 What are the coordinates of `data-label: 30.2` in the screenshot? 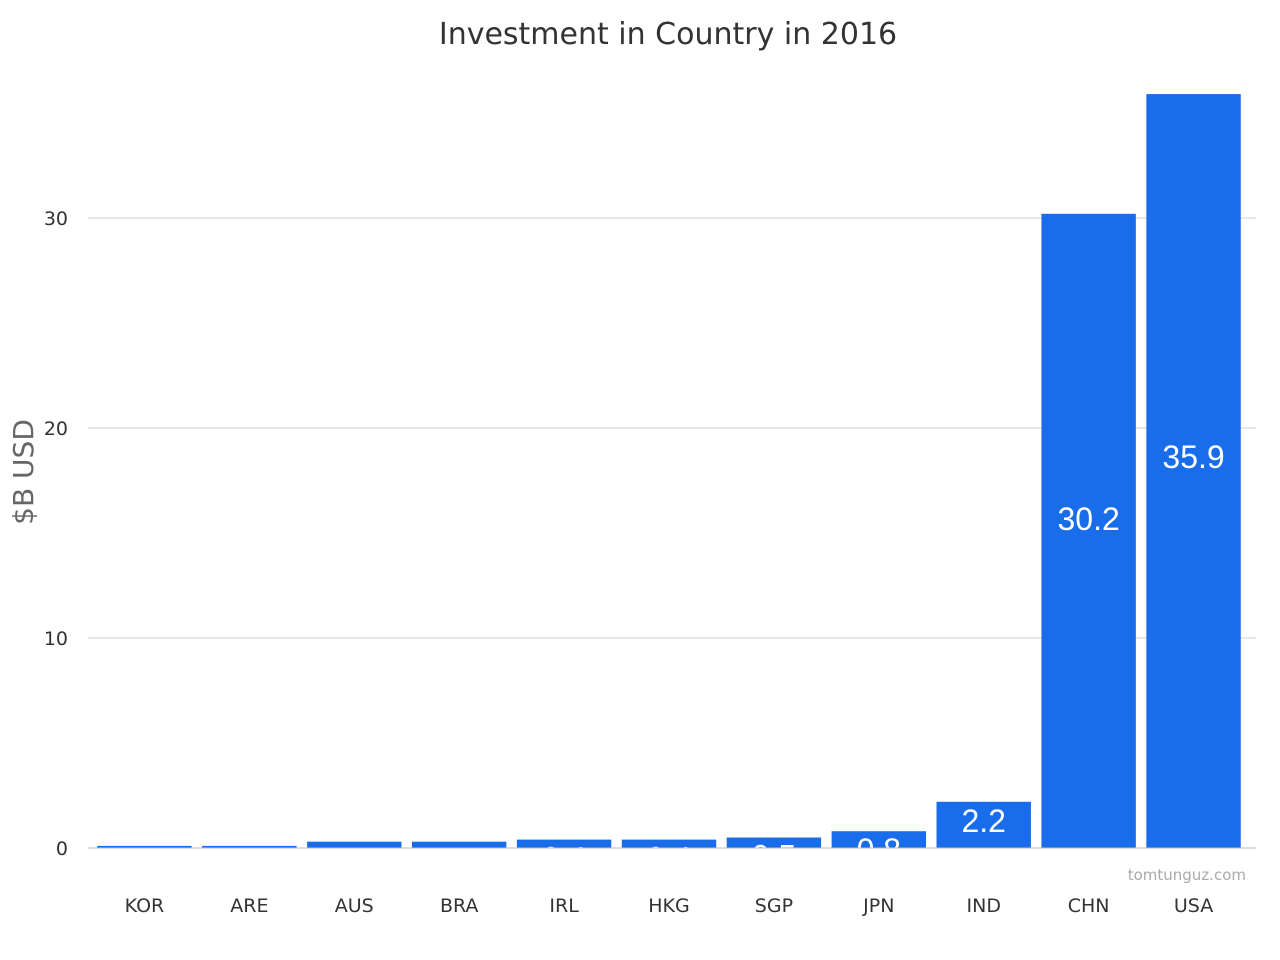 It's located at (1088, 519).